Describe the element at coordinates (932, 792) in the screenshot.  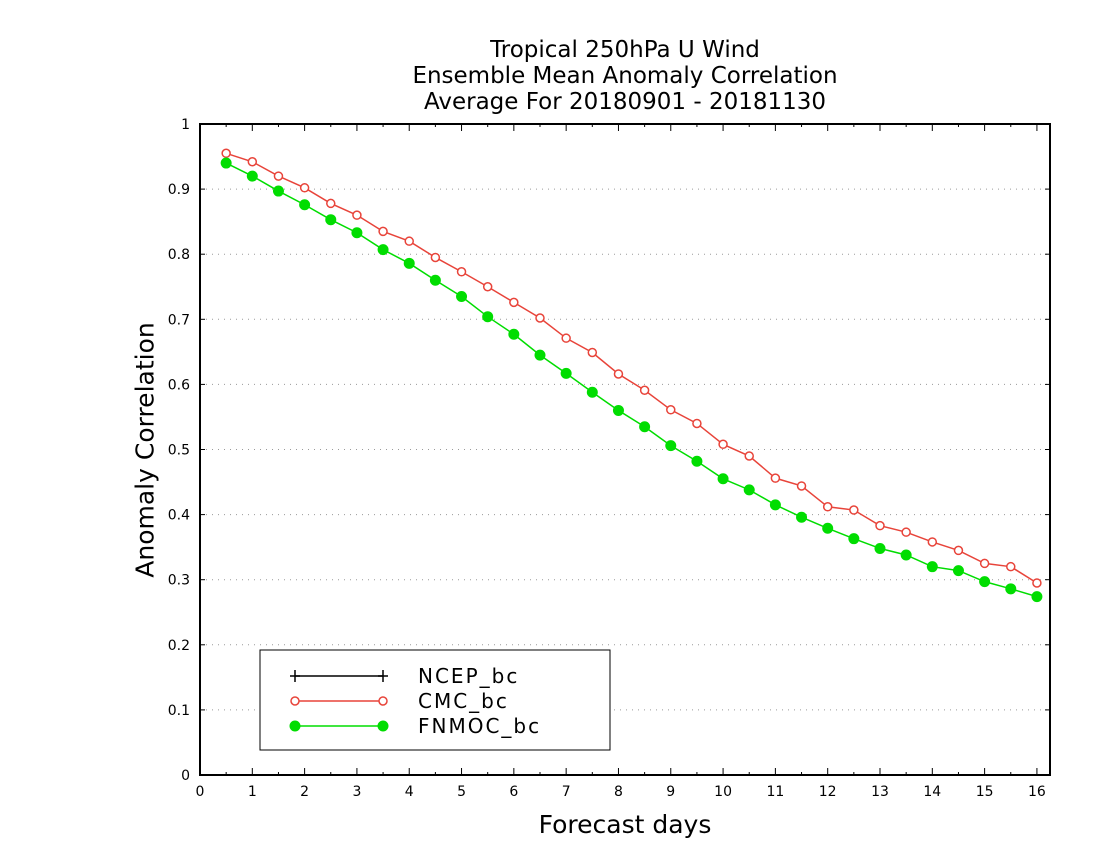
I see `x-tick-label: 14` at that location.